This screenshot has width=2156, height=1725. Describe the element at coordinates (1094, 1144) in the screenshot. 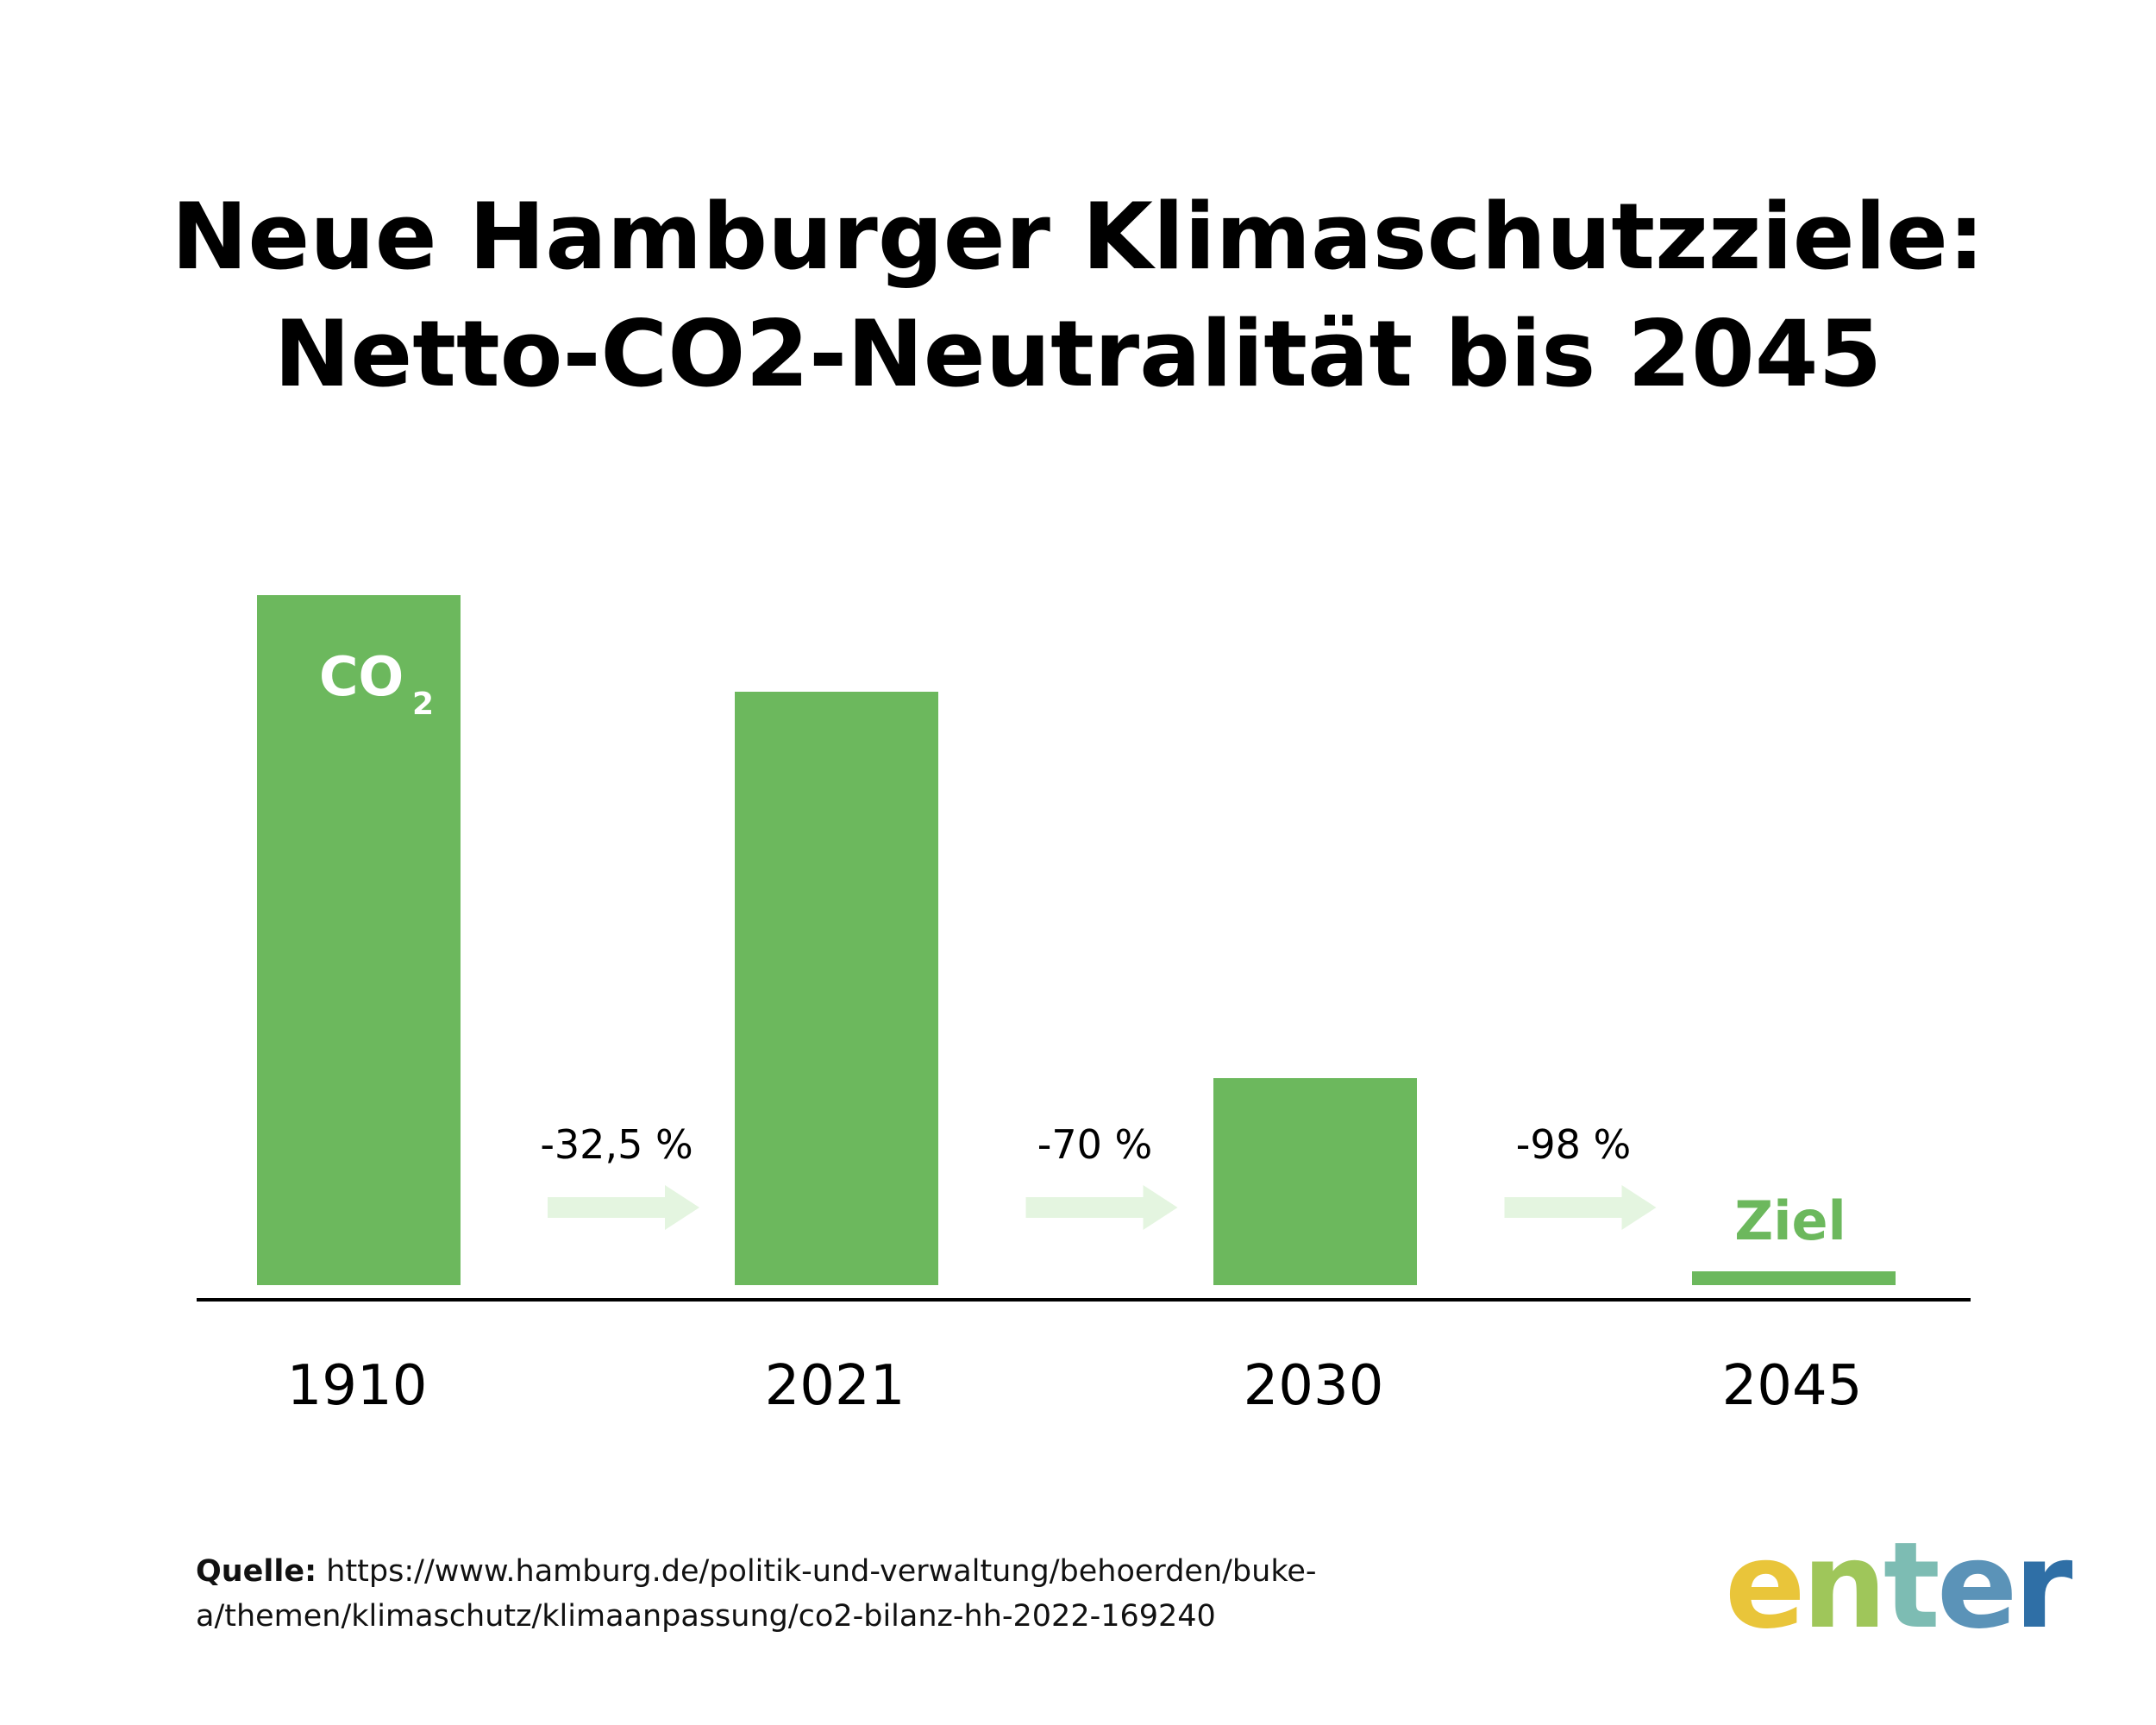

I see `change-label-2: -70 %` at that location.